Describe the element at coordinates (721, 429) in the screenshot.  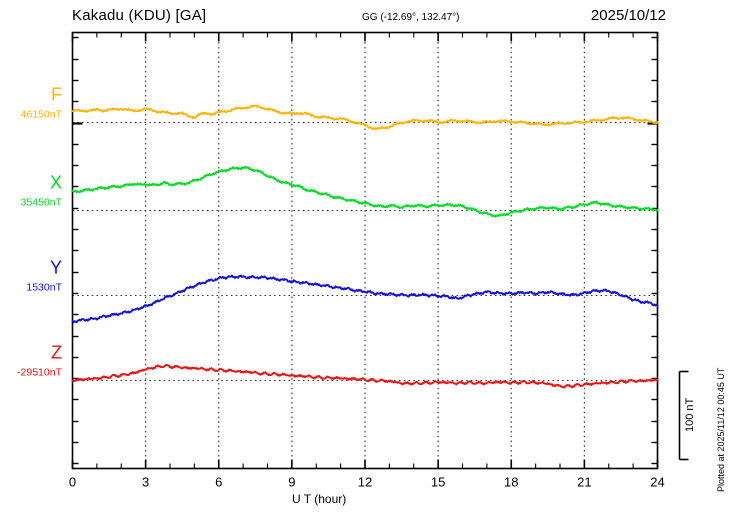
I see `plotted-at-label: Plotted at 2025/11/12 00:45 UT` at that location.